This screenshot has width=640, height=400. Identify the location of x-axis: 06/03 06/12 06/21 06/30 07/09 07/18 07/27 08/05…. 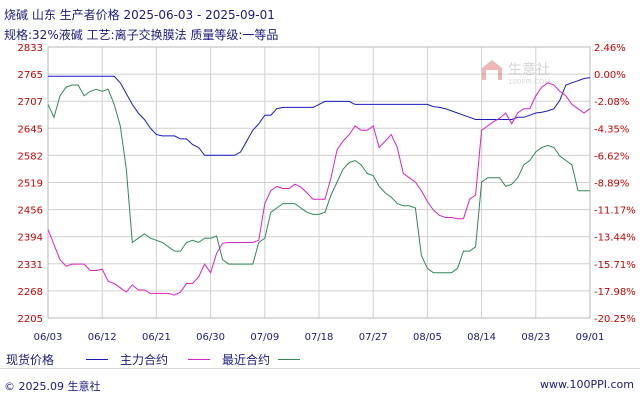
(319, 337).